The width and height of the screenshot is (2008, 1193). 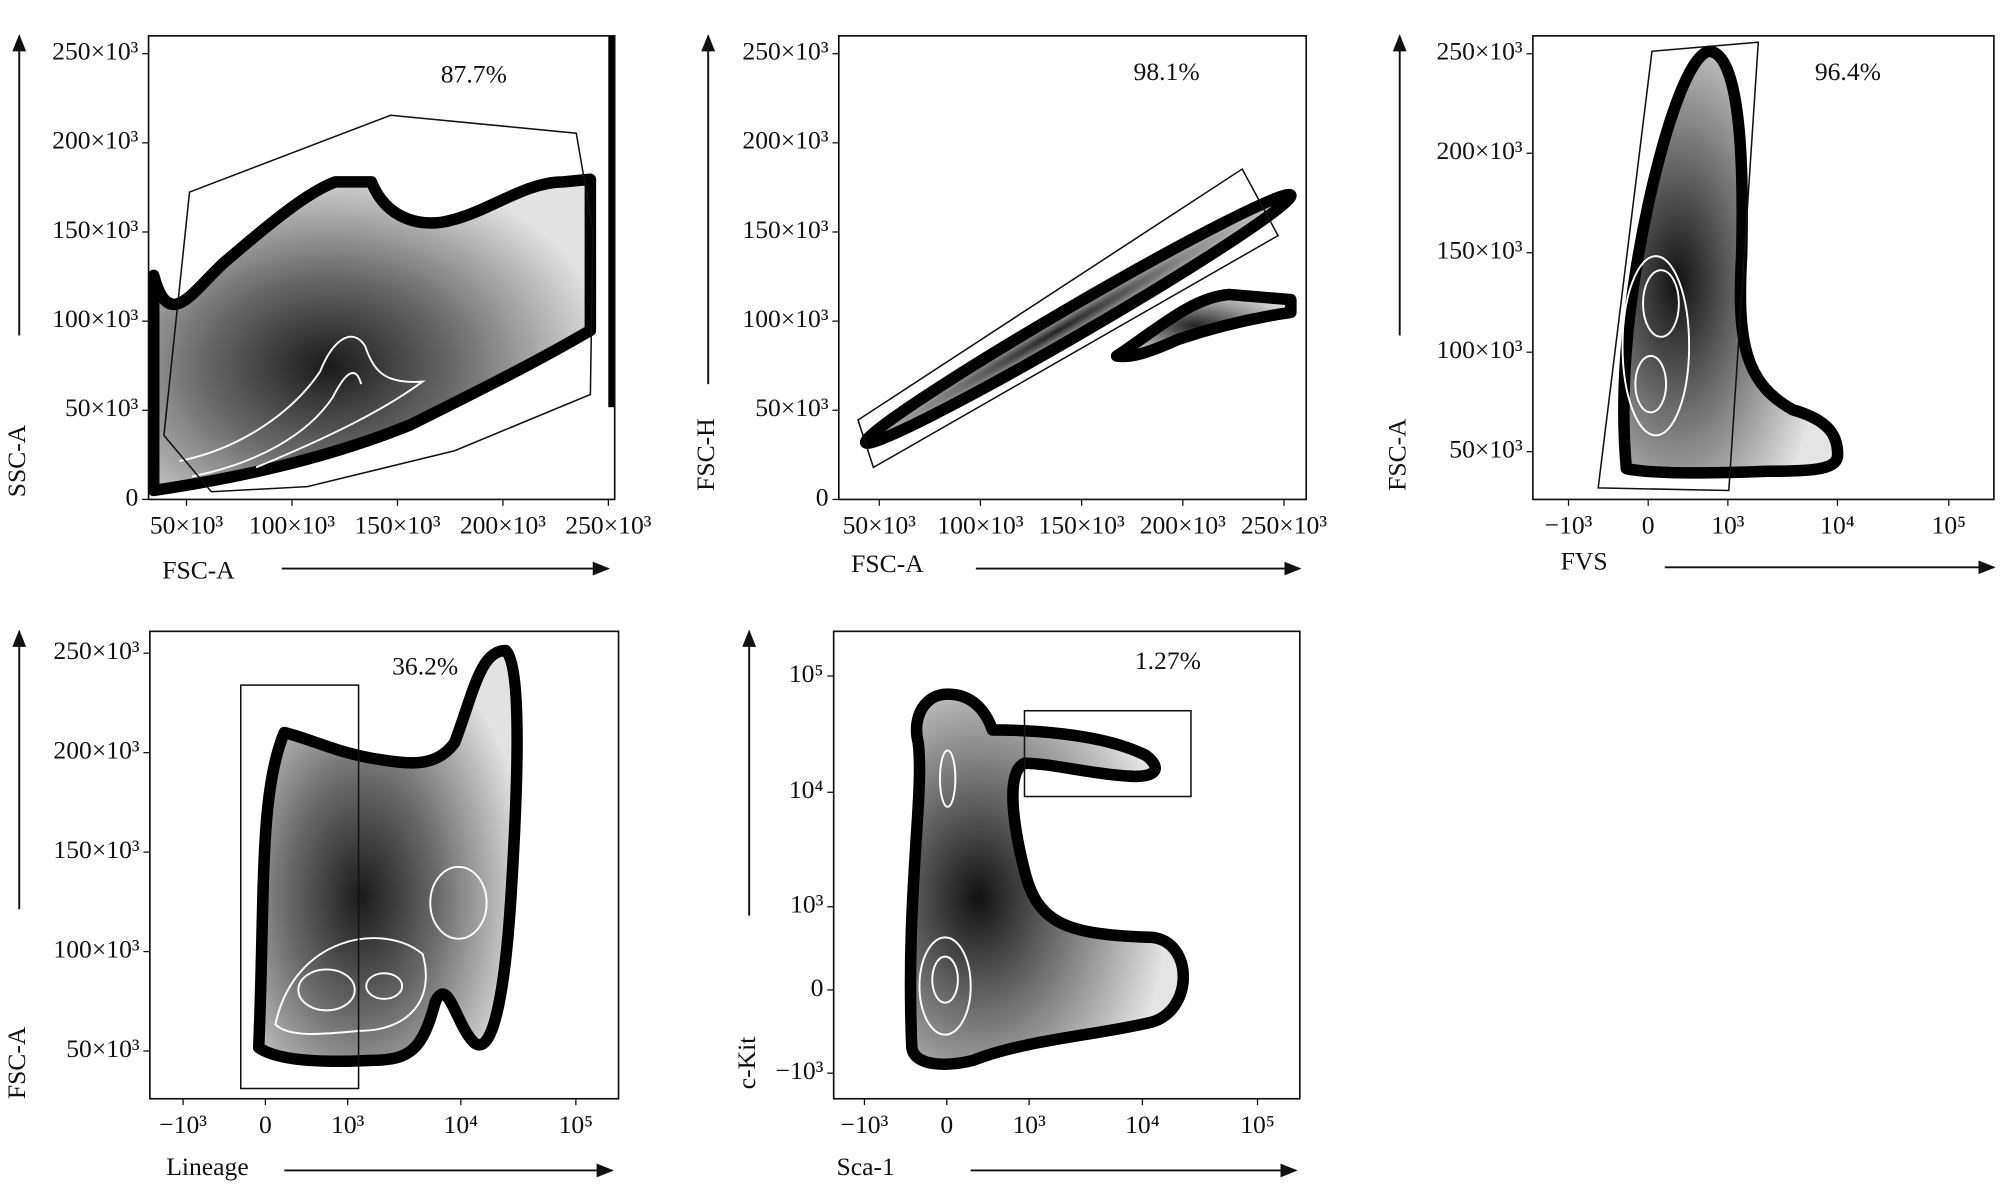 I want to click on y-tick-label: 10⁴, so click(x=806, y=789).